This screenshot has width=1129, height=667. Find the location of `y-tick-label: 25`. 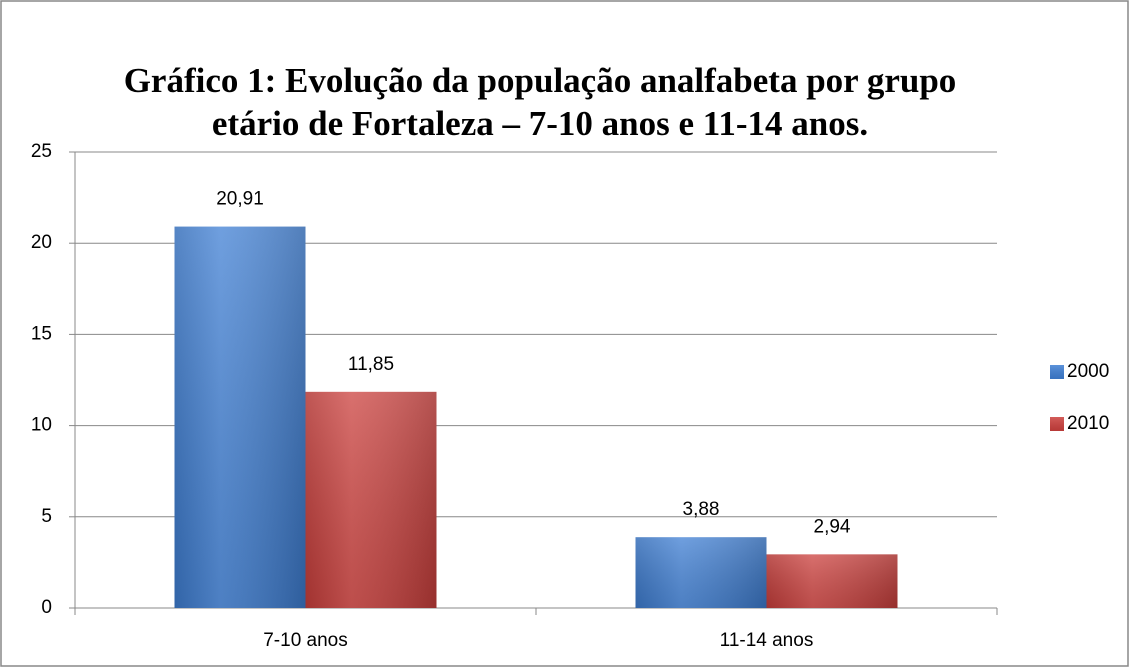

y-tick-label: 25 is located at coordinates (41, 151).